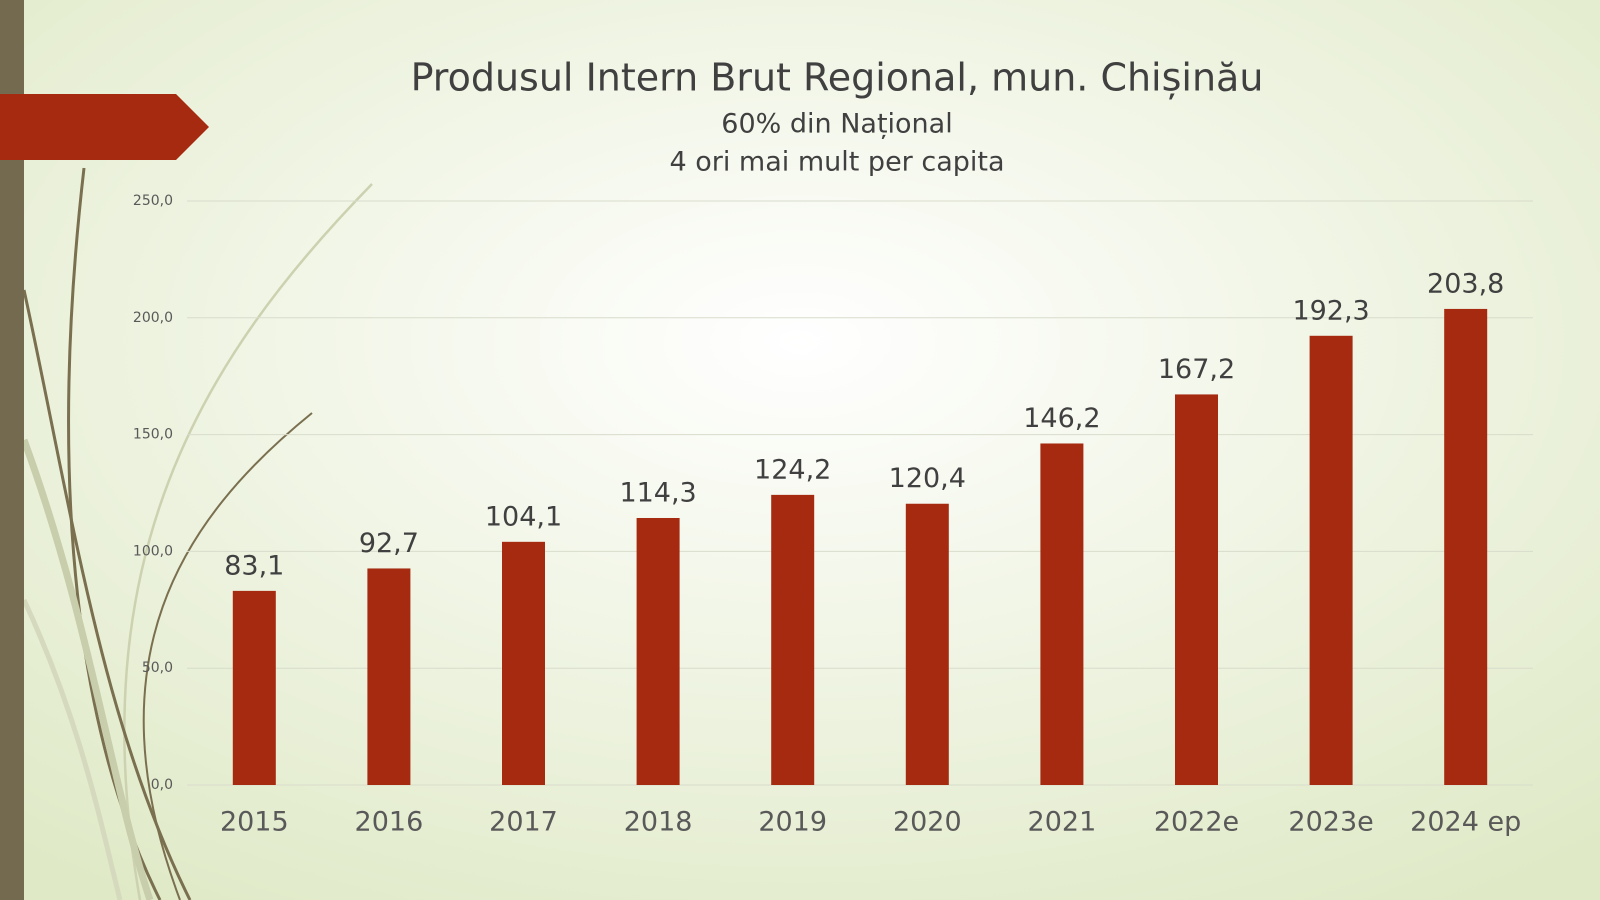 This screenshot has height=900, width=1600. I want to click on data-label: 203,8, so click(1465, 283).